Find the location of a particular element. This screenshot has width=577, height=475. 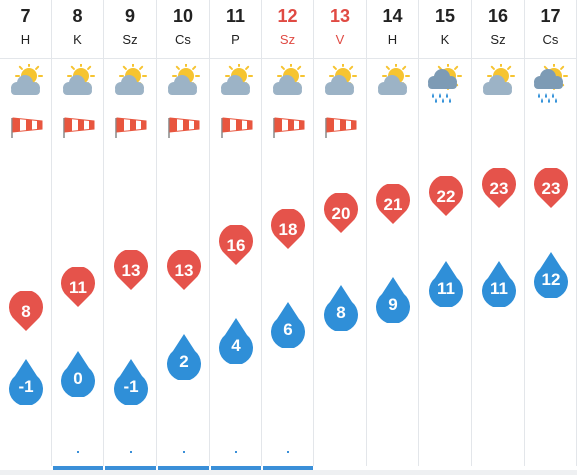

max-temp-pin: 22 is located at coordinates (445, 196).